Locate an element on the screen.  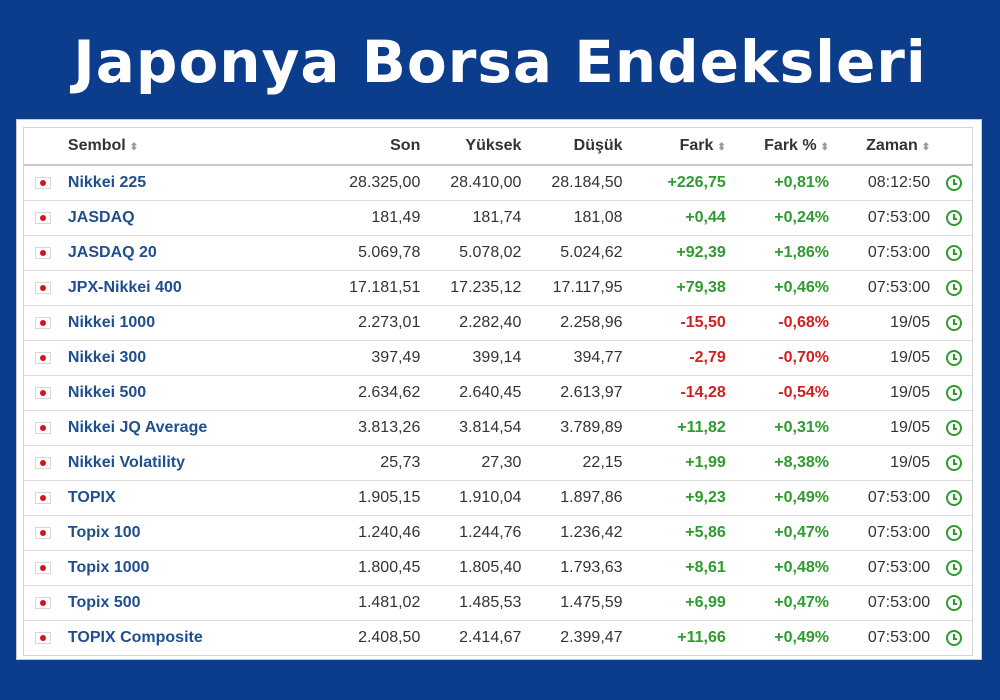
low-cell: 2.258,96 is located at coordinates (578, 323).